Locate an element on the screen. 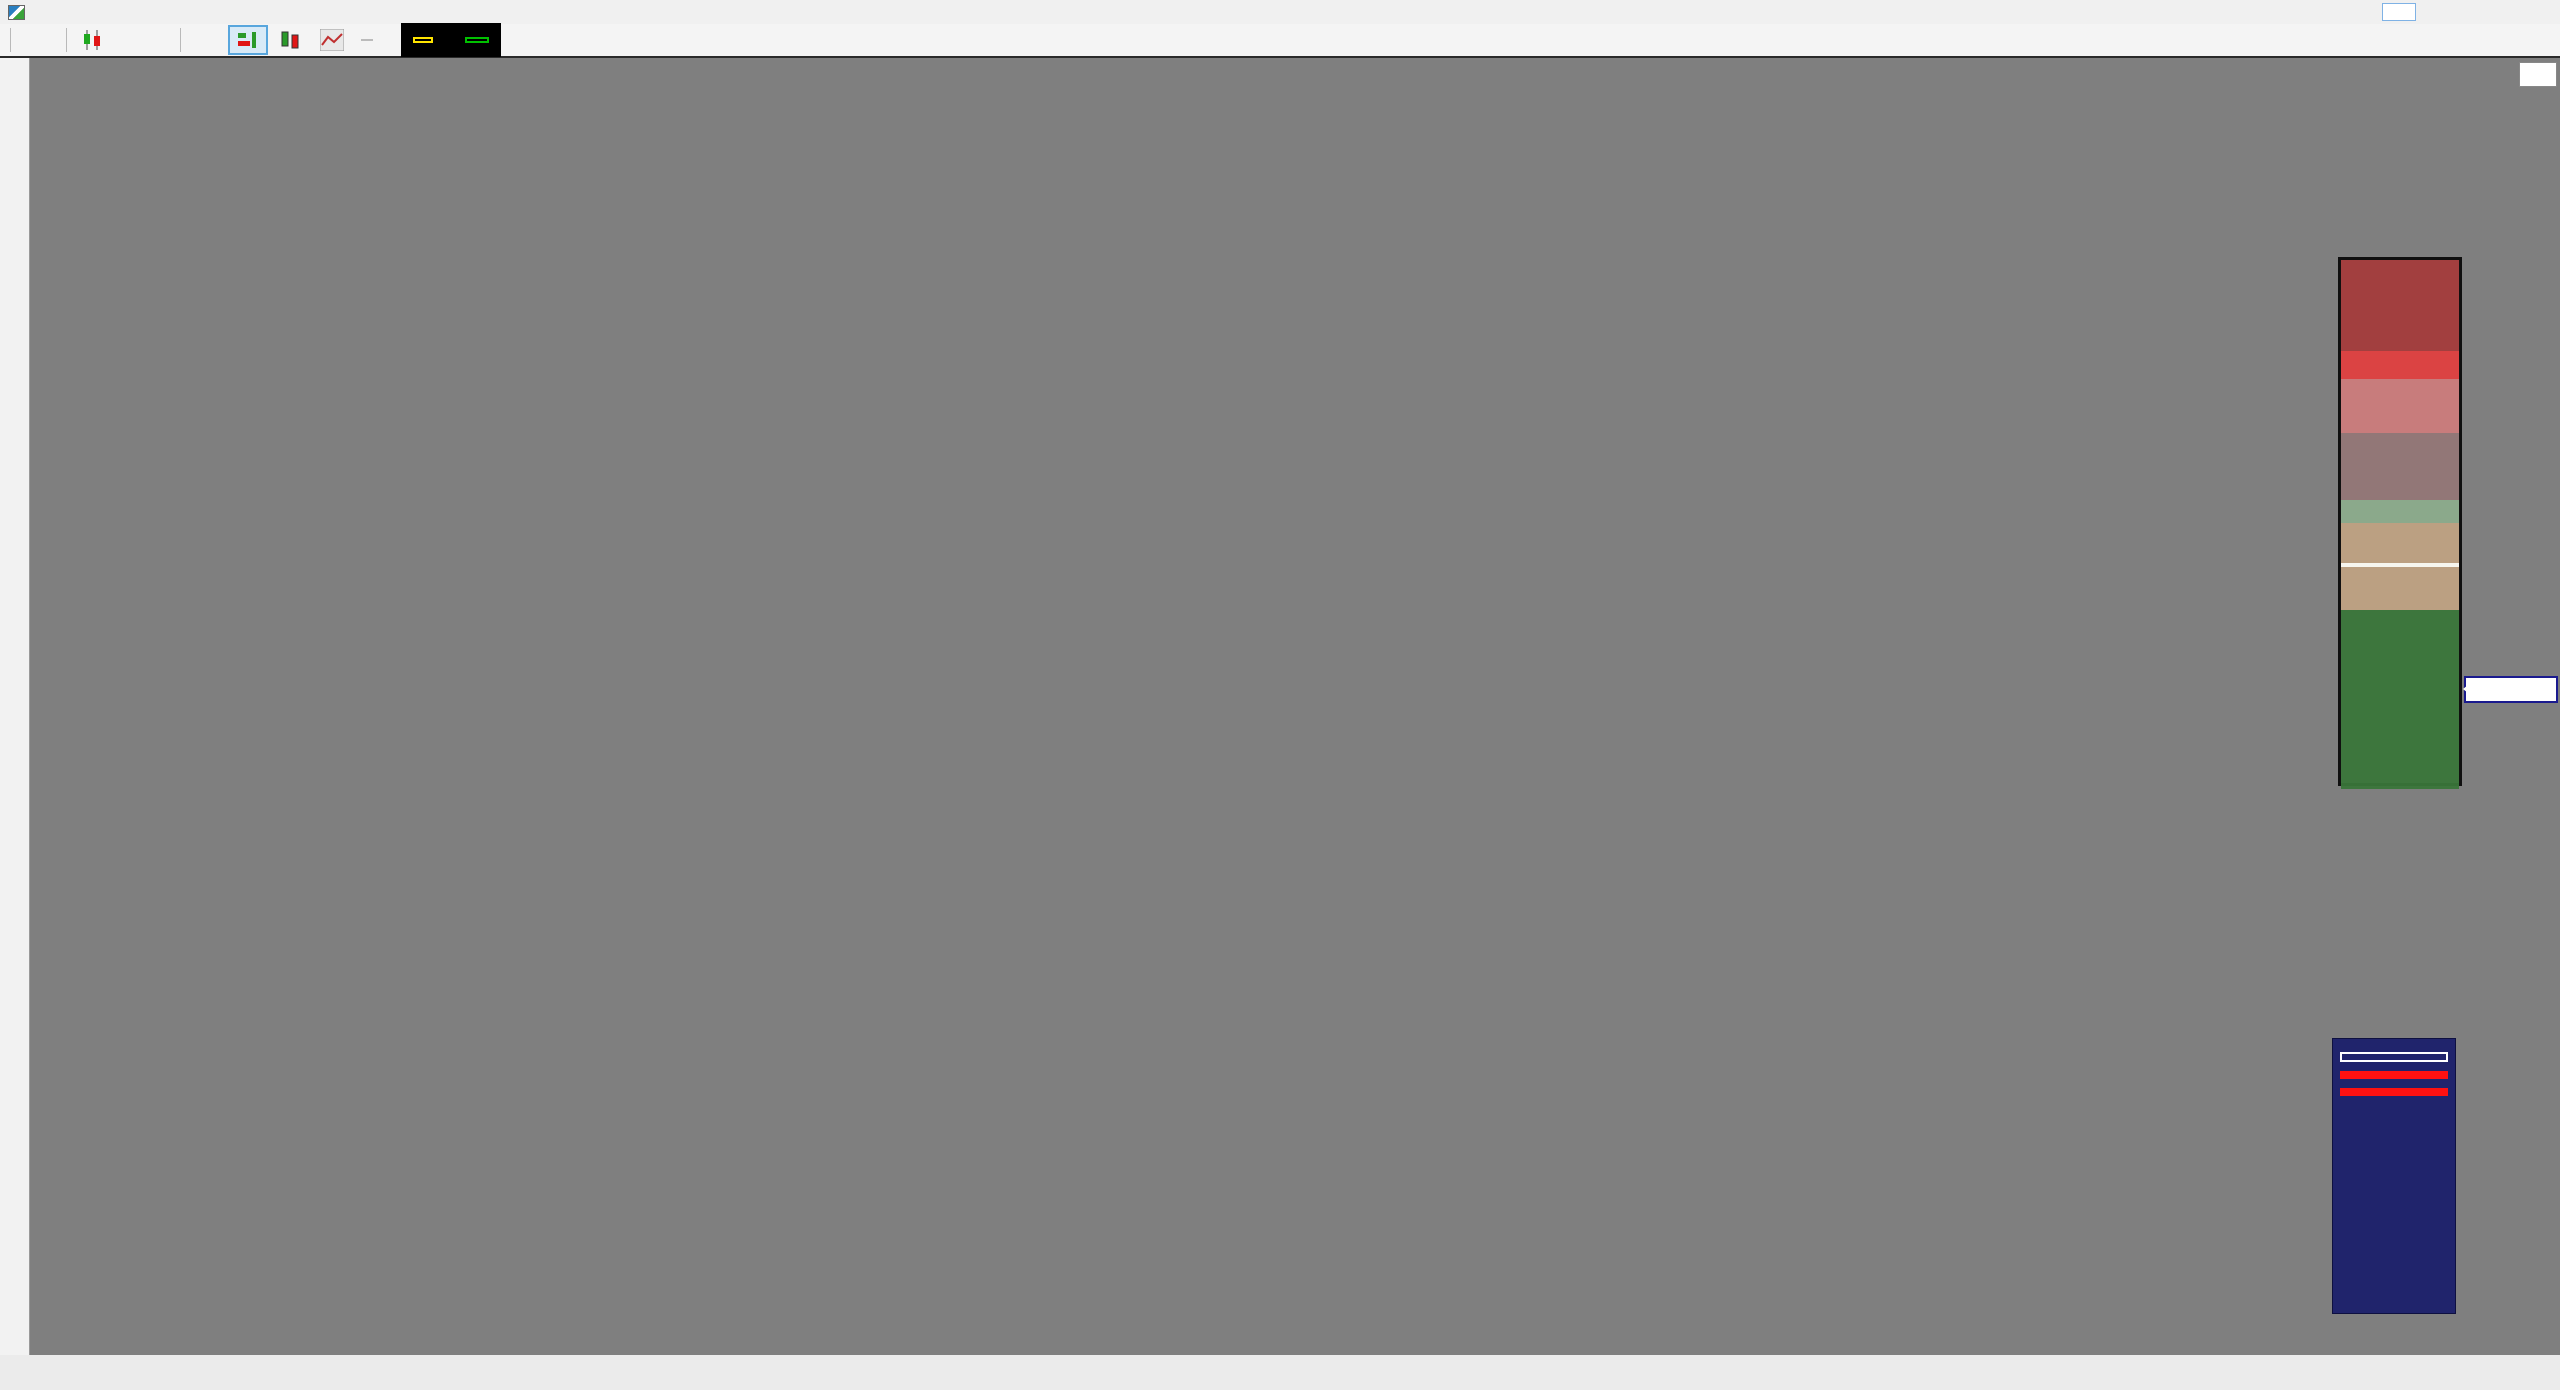  candle-bars-icon is located at coordinates (290, 40).